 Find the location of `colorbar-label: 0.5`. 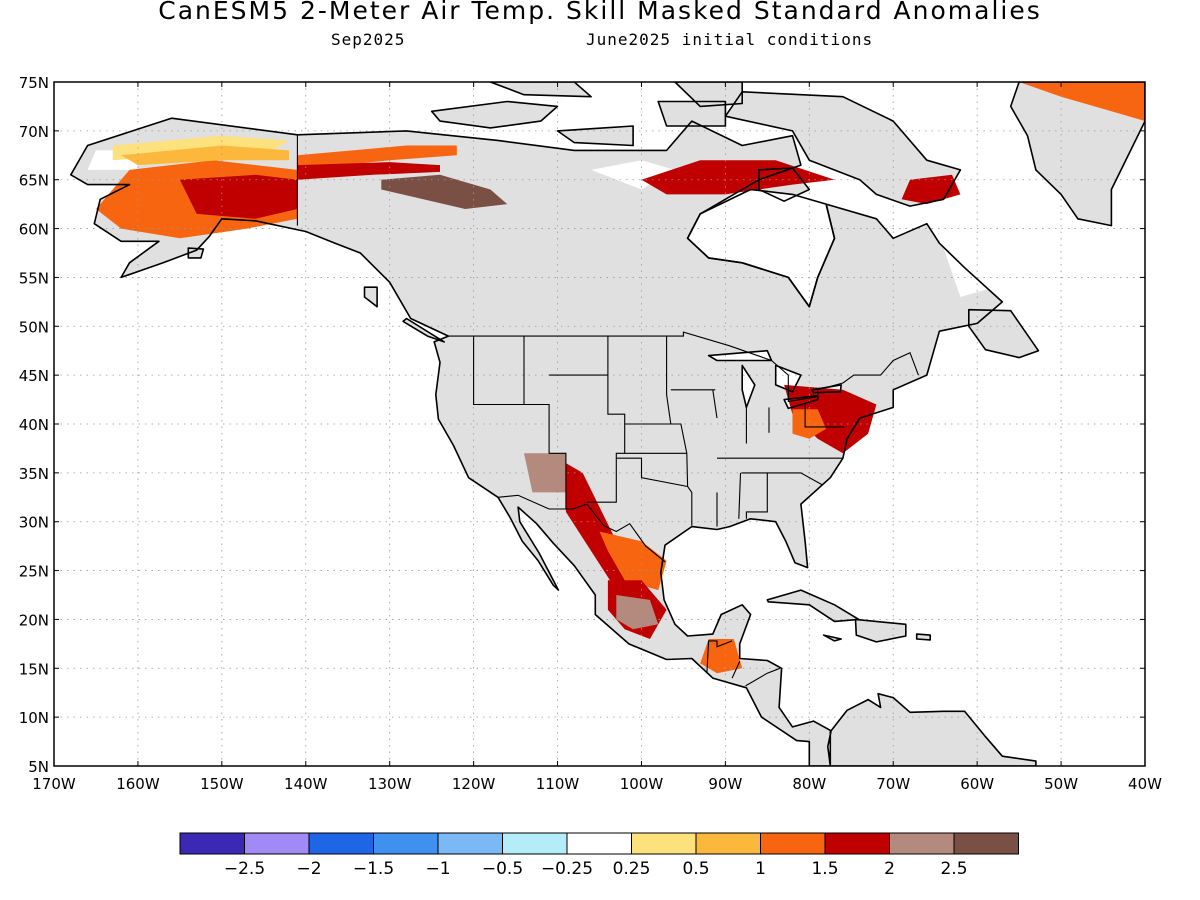

colorbar-label: 0.5 is located at coordinates (695, 869).